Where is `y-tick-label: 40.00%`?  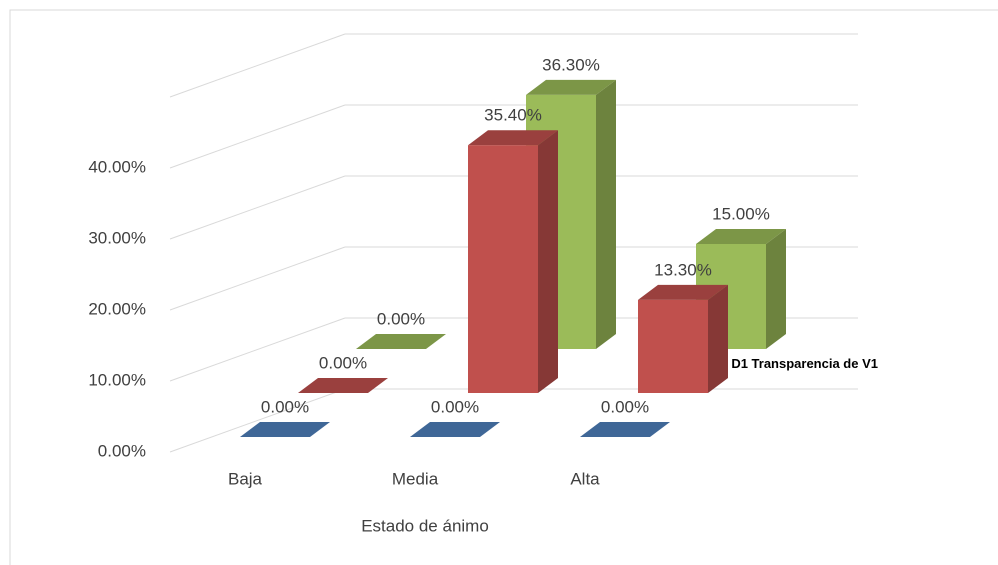 y-tick-label: 40.00% is located at coordinates (117, 166).